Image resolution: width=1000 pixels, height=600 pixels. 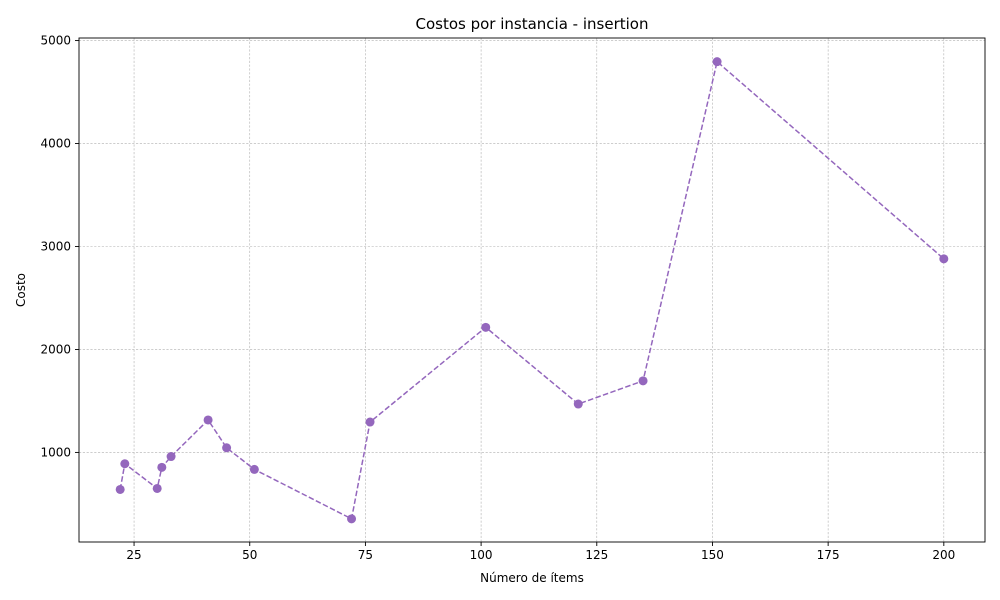 I want to click on x-tick-label: 75, so click(x=365, y=555).